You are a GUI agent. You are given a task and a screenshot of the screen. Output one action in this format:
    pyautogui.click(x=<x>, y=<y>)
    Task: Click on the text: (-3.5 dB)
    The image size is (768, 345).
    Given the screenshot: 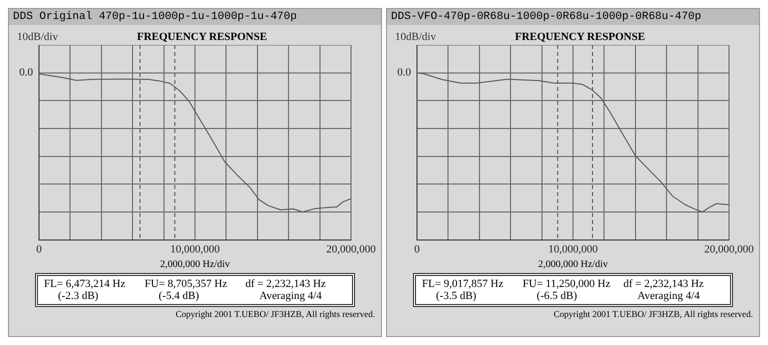 What is the action you would take?
    pyautogui.click(x=456, y=296)
    